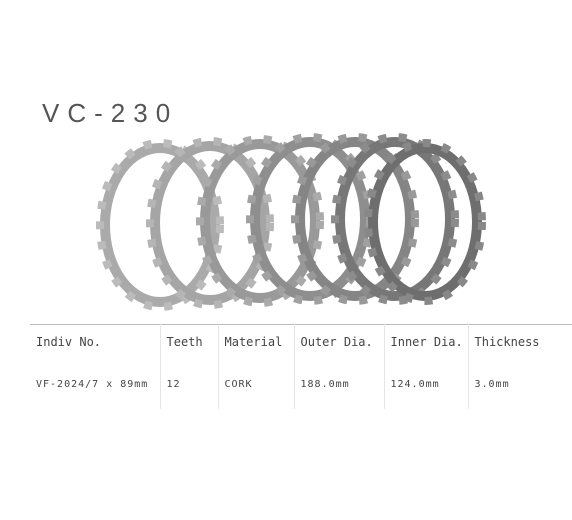  What do you see at coordinates (338, 341) in the screenshot?
I see `column-header: Outer Dia.` at bounding box center [338, 341].